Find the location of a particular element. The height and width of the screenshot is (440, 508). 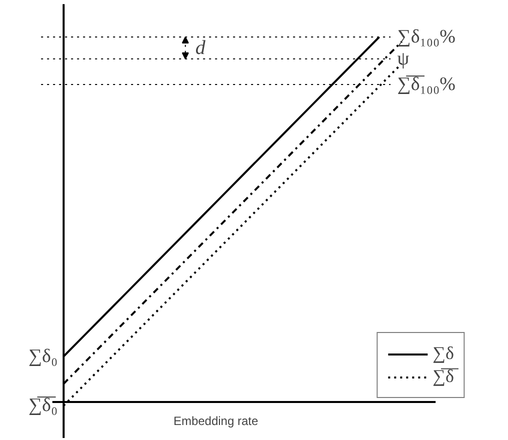

annotation: ∑̅δ̅₀ is located at coordinates (43, 405).